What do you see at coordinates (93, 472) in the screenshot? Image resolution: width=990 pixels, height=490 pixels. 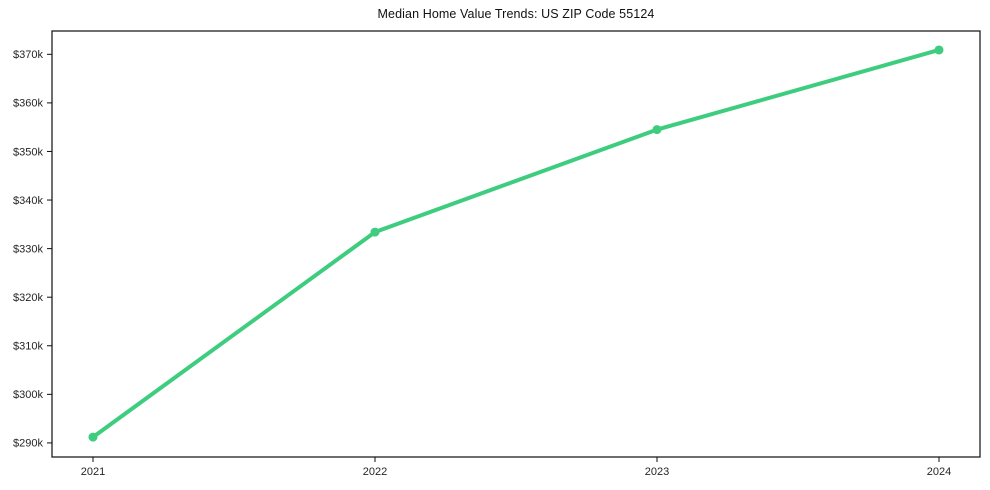 I see `x-tick-label: 2021` at bounding box center [93, 472].